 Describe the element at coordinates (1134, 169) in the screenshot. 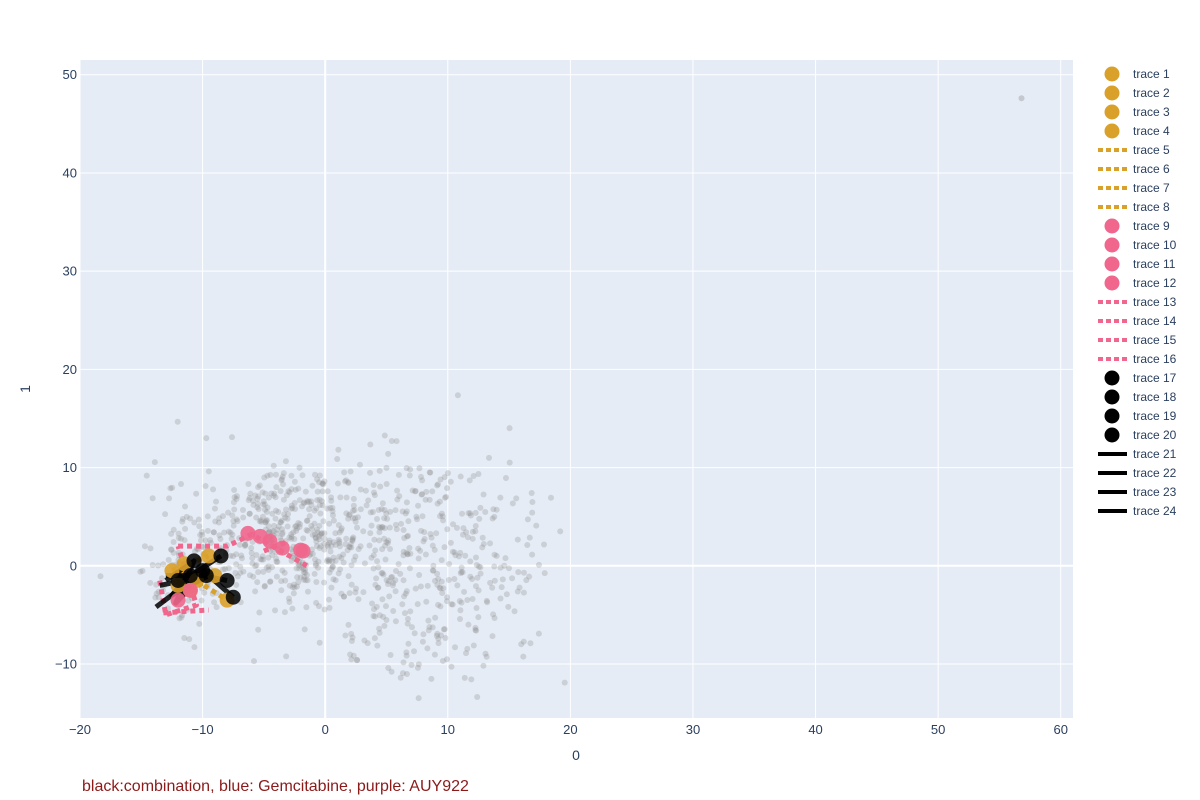

I see `legend-item: trace 6` at that location.